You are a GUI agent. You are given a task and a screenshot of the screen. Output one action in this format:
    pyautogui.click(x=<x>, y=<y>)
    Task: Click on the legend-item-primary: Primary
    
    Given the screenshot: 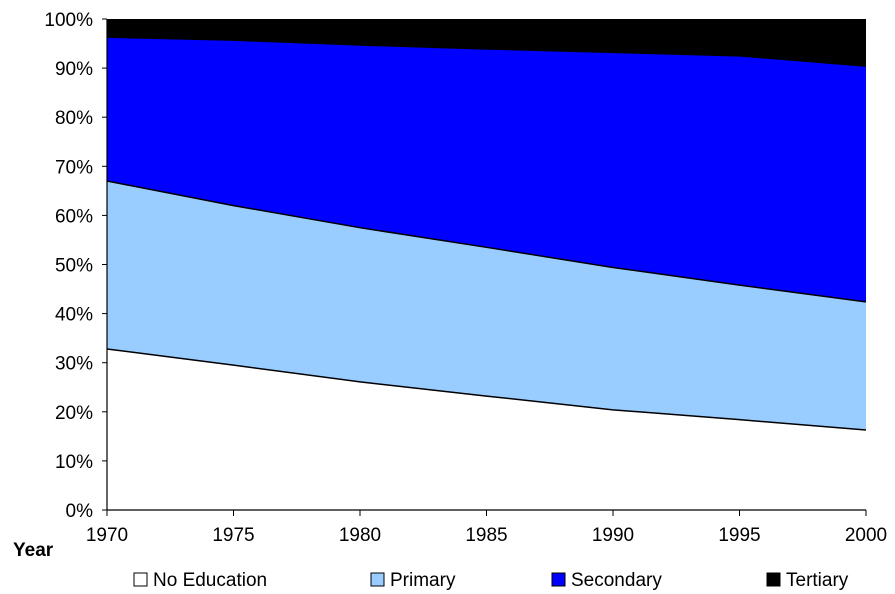 What is the action you would take?
    pyautogui.click(x=413, y=580)
    